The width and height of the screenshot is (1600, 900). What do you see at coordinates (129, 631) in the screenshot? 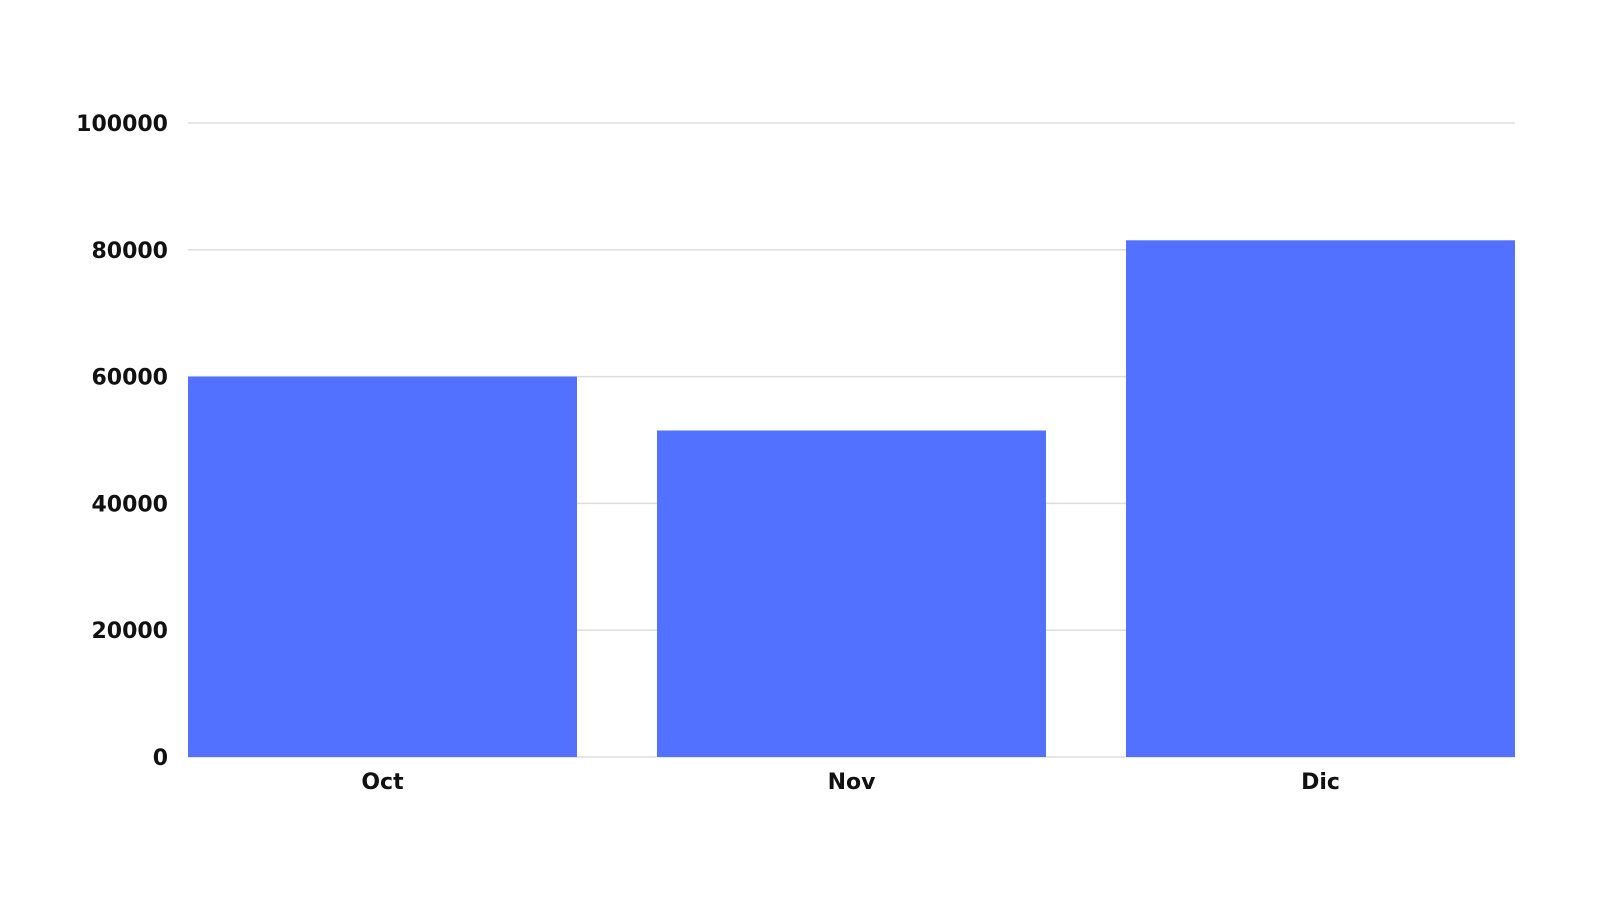
I see `y-tick-label: 20000` at bounding box center [129, 631].